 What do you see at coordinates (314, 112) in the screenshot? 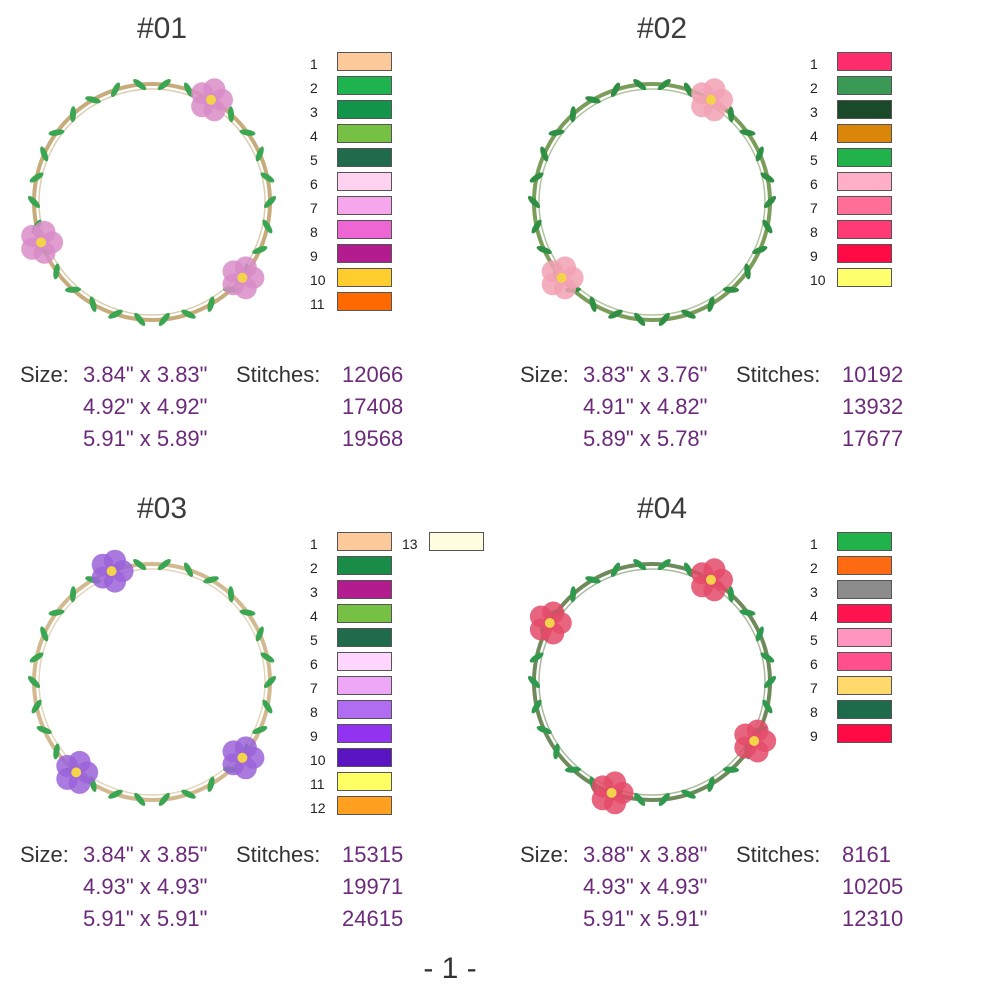
I see `swatch-number: 3` at bounding box center [314, 112].